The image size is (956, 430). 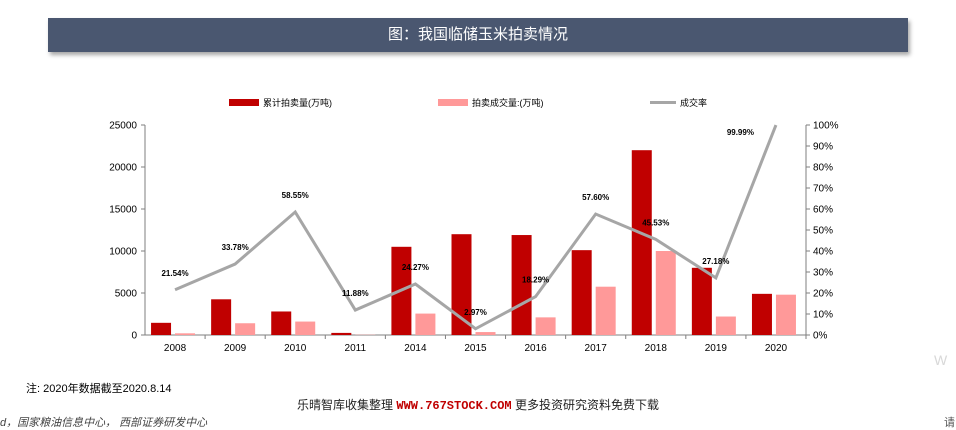 What do you see at coordinates (820, 336) in the screenshot?
I see `y-right-tick-label: 0%` at bounding box center [820, 336].